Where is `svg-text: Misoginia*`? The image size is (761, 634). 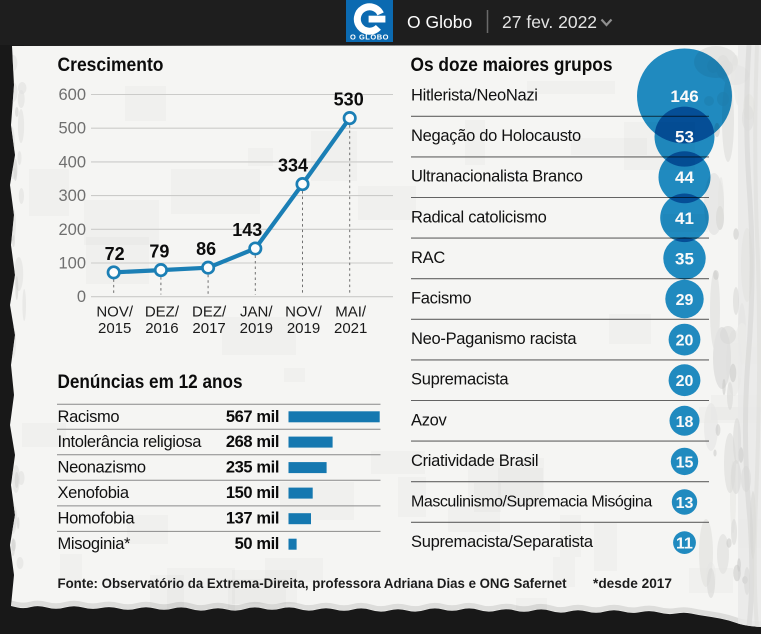
svg-text: Misoginia* is located at coordinates (95, 544).